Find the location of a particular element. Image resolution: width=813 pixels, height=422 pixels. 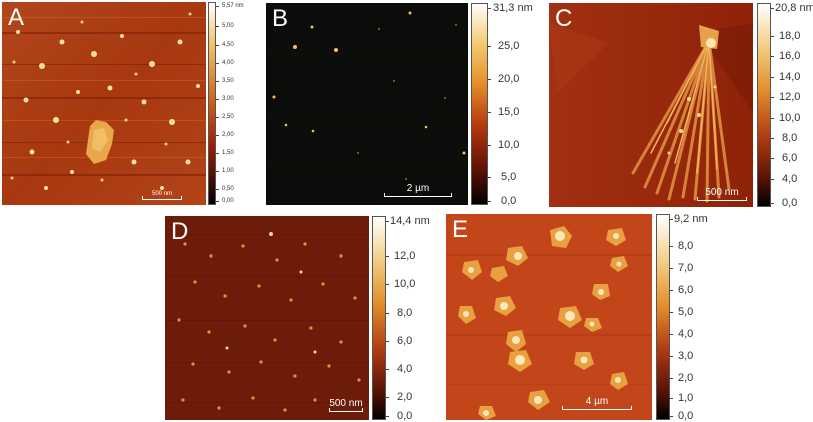

scale-bar-label: 2 µm is located at coordinates (418, 188).